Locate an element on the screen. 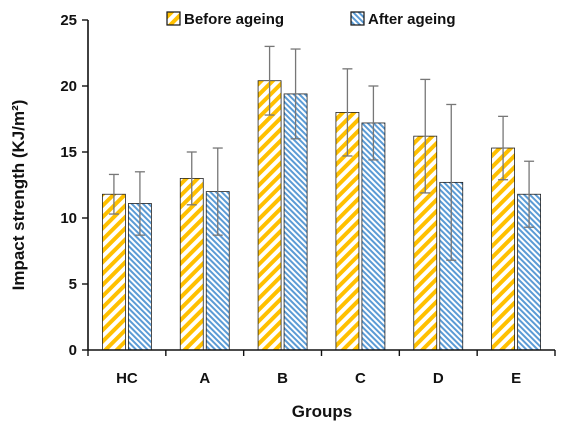 The image size is (562, 425). y-tick-label: 0 is located at coordinates (73, 350).